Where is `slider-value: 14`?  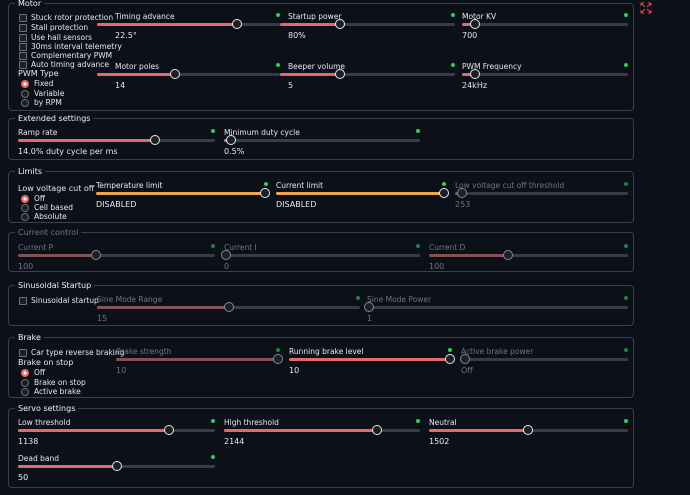
slider-value: 14 is located at coordinates (120, 85).